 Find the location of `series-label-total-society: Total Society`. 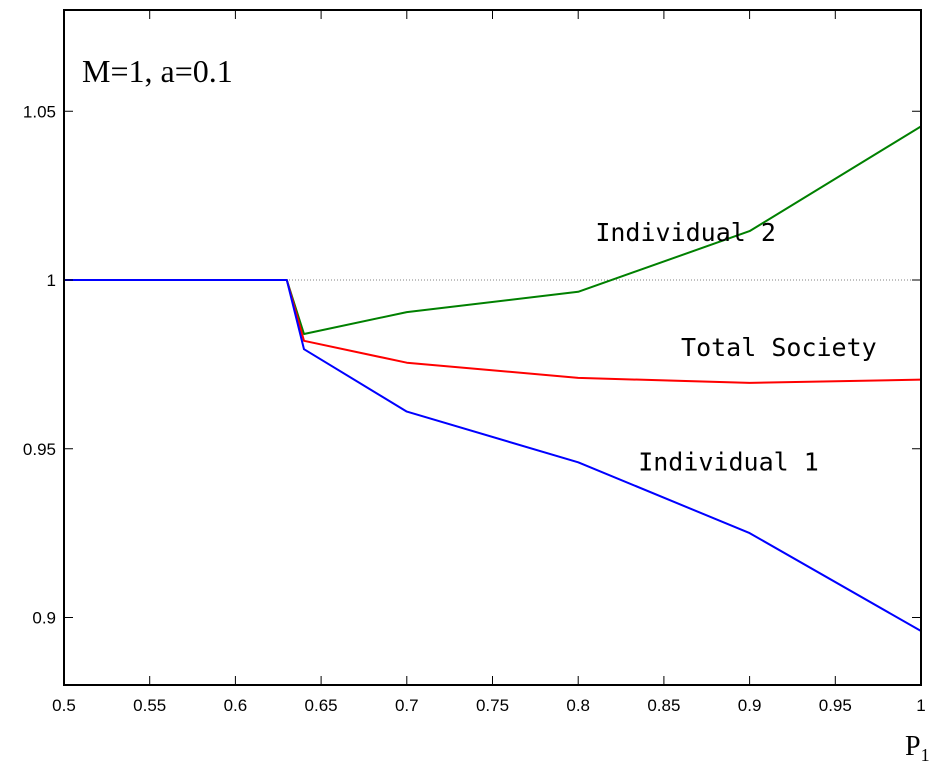

series-label-total-society: Total Society is located at coordinates (779, 347).